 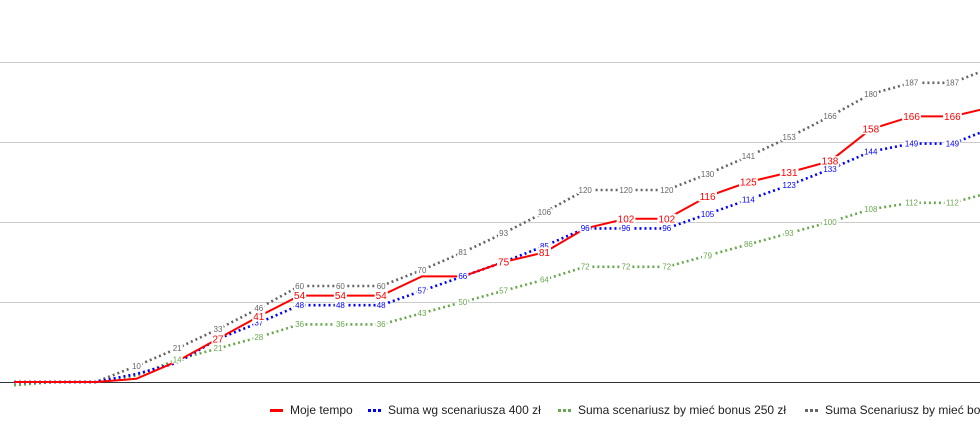 I want to click on legend-item-scenariusz-400: Suma wg scenariusza 400 zł, so click(x=454, y=410).